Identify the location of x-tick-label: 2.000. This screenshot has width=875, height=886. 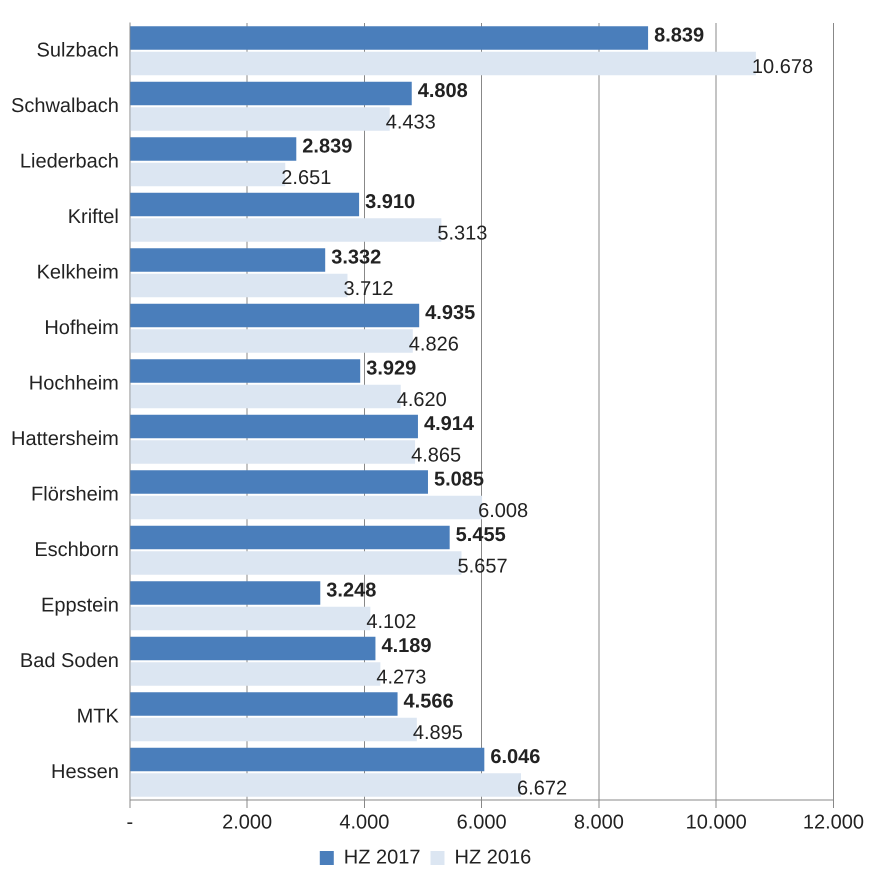
(247, 823).